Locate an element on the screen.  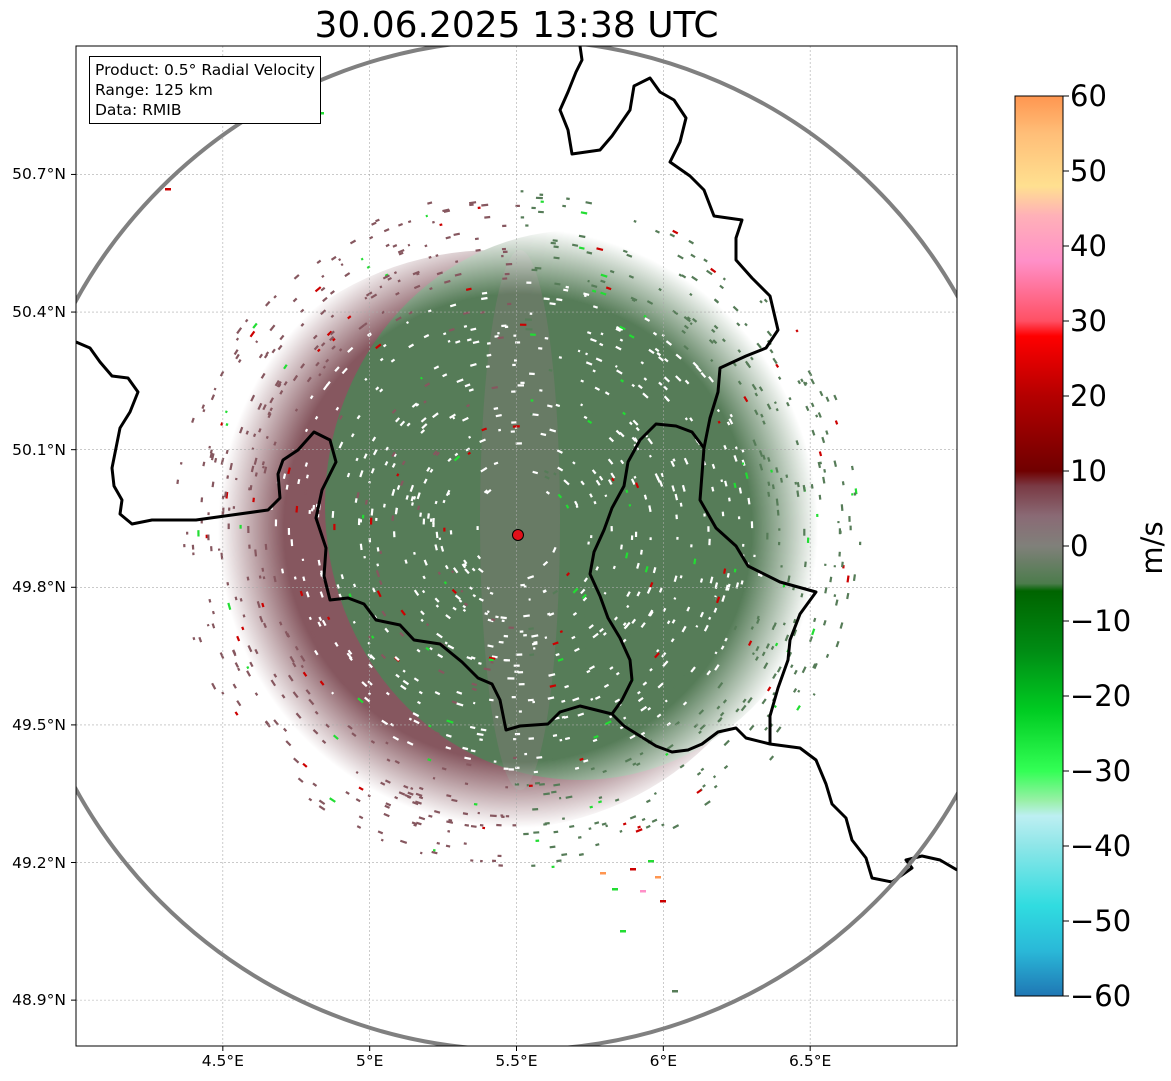
colorbar-unit-label: m/s is located at coordinates (1152, 548).